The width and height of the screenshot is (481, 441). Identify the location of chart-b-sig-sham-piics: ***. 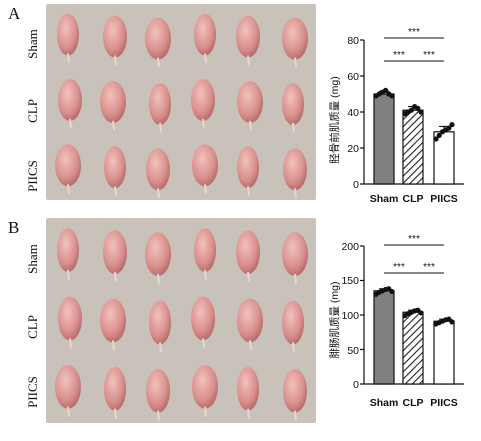
(414, 239).